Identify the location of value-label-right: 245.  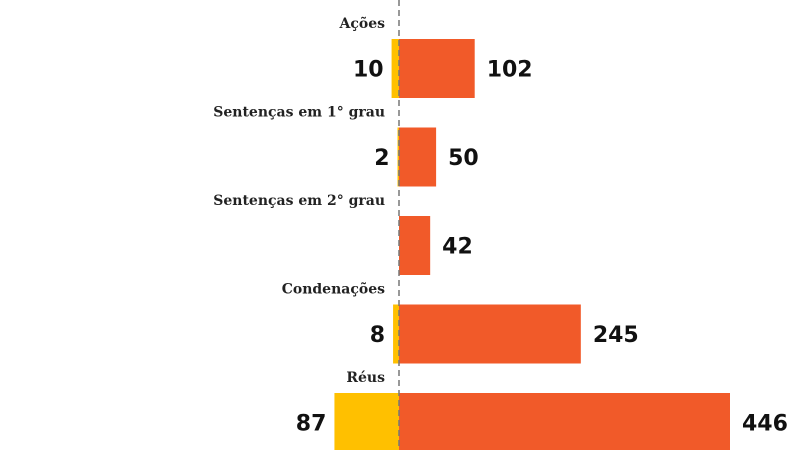
(616, 335).